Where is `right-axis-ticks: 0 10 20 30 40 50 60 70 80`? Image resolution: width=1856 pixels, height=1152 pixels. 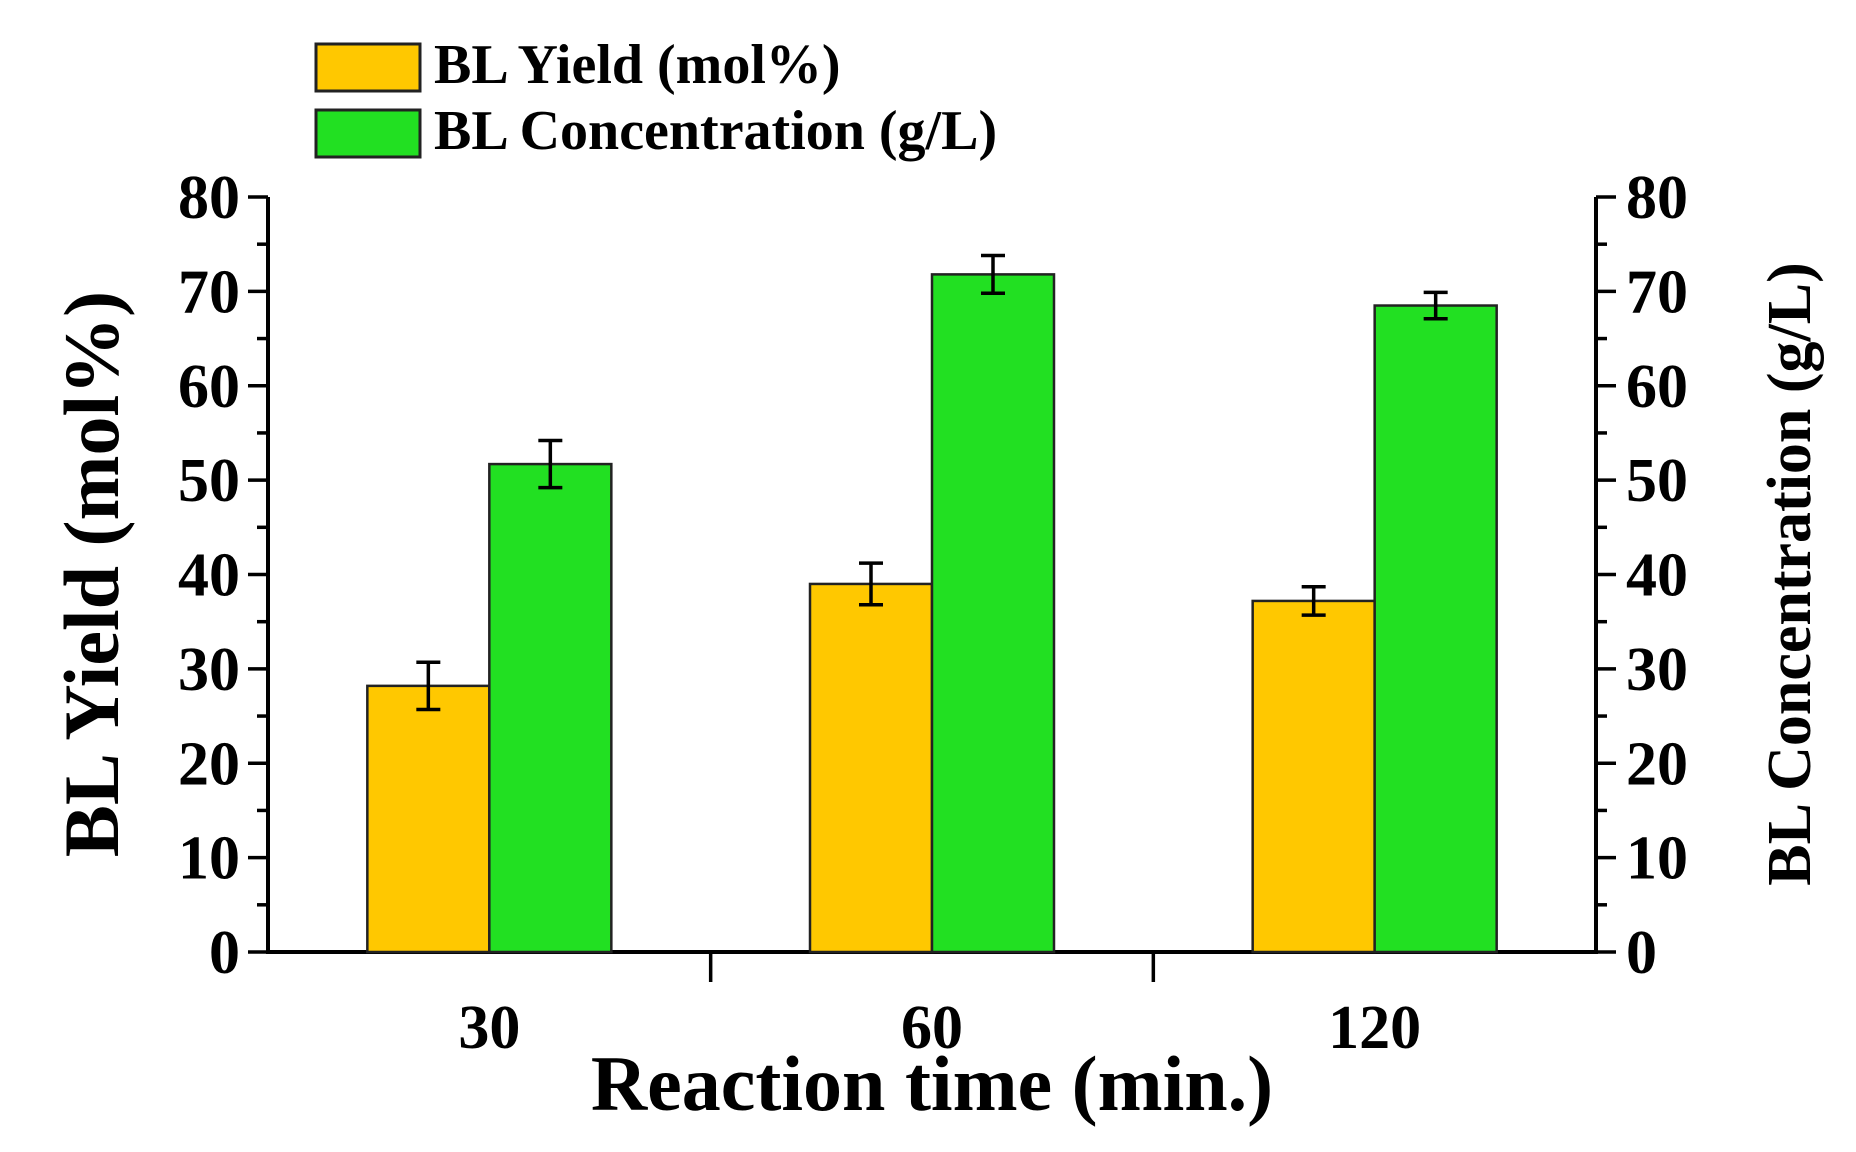
right-axis-ticks: 0 10 20 30 40 50 60 70 80 is located at coordinates (1642, 575).